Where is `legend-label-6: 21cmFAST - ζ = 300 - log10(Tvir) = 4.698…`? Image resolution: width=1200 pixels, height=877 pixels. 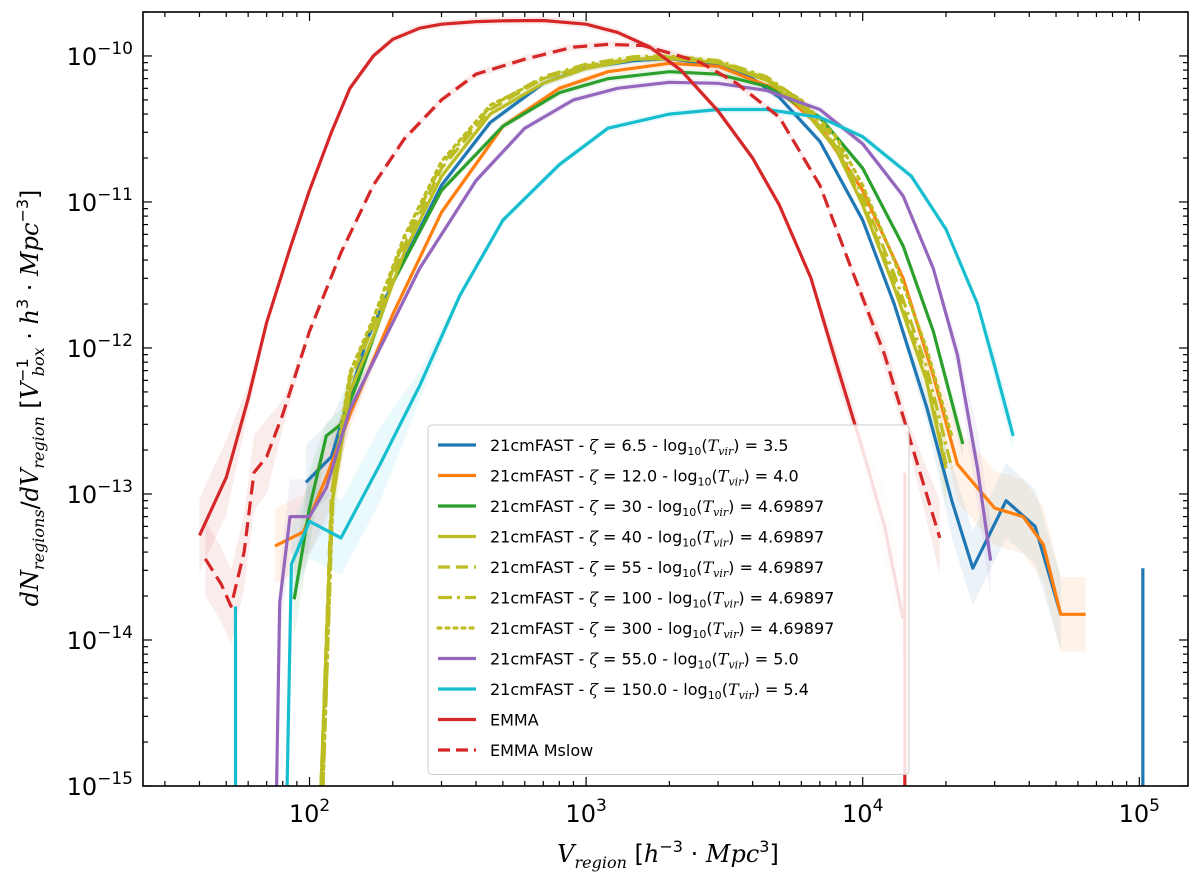
legend-label-6: 21cmFAST - ζ = 300 - log10(Tvir) = 4.698… is located at coordinates (662, 630).